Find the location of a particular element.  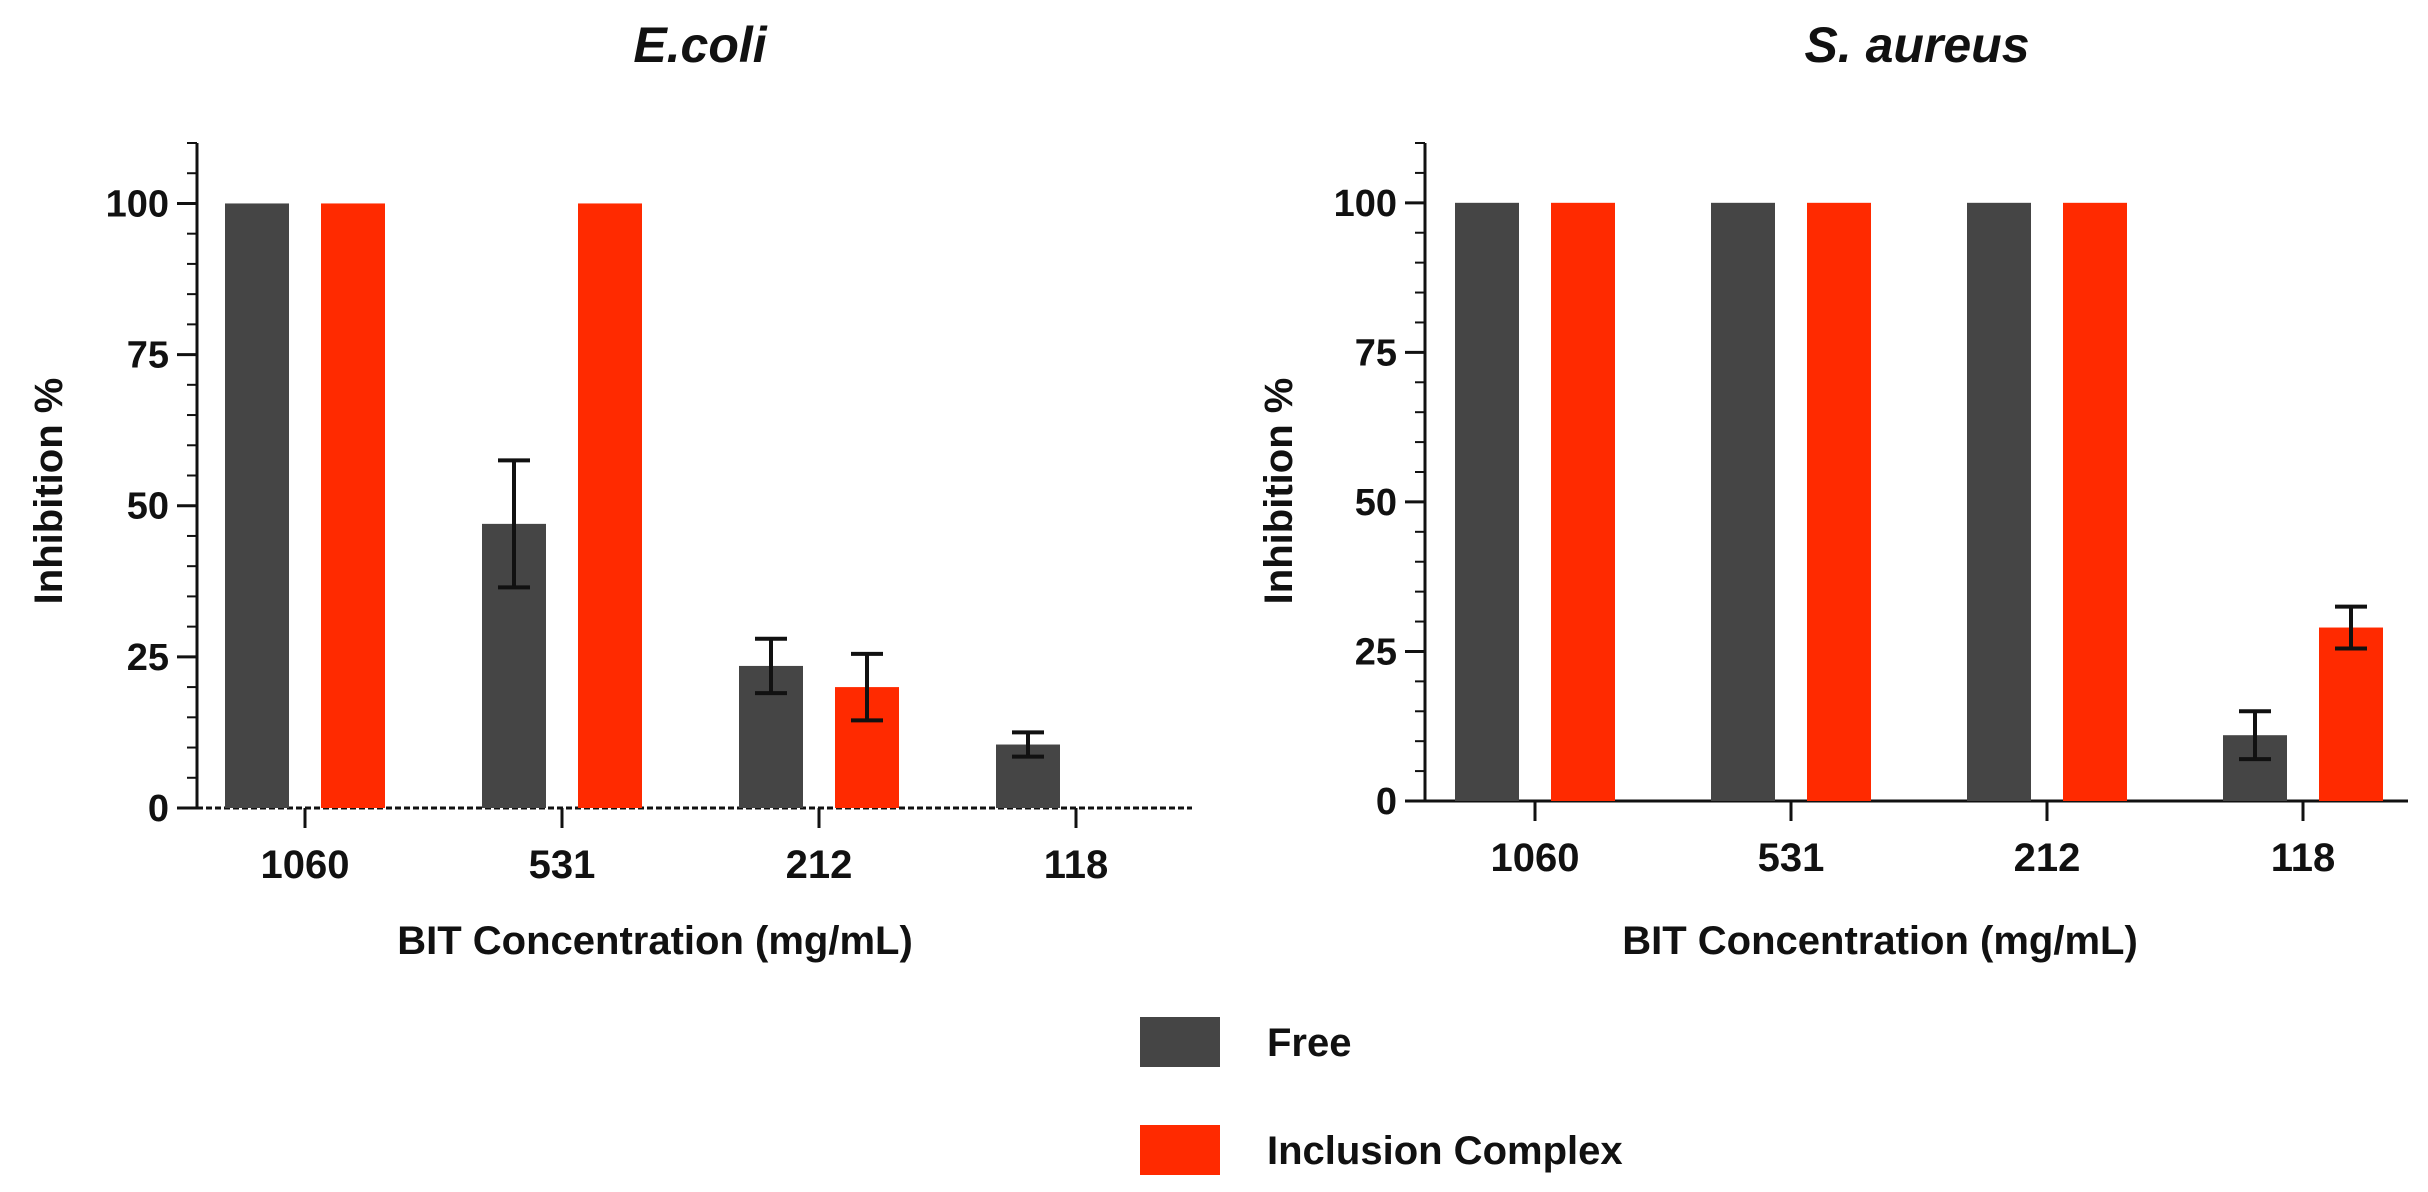

legend-label-free: Free is located at coordinates (1309, 1043).